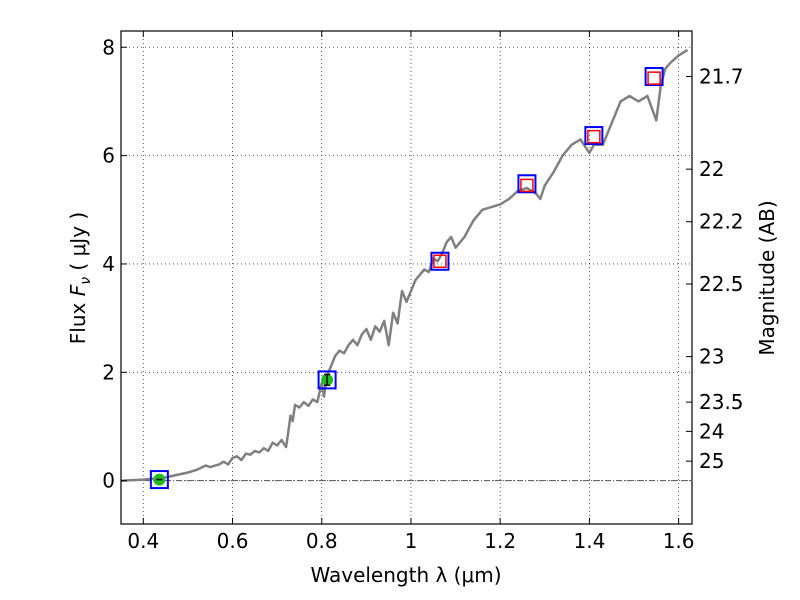 This screenshot has height=600, width=800. Describe the element at coordinates (143, 541) in the screenshot. I see `x-tick-label: 0.4` at that location.